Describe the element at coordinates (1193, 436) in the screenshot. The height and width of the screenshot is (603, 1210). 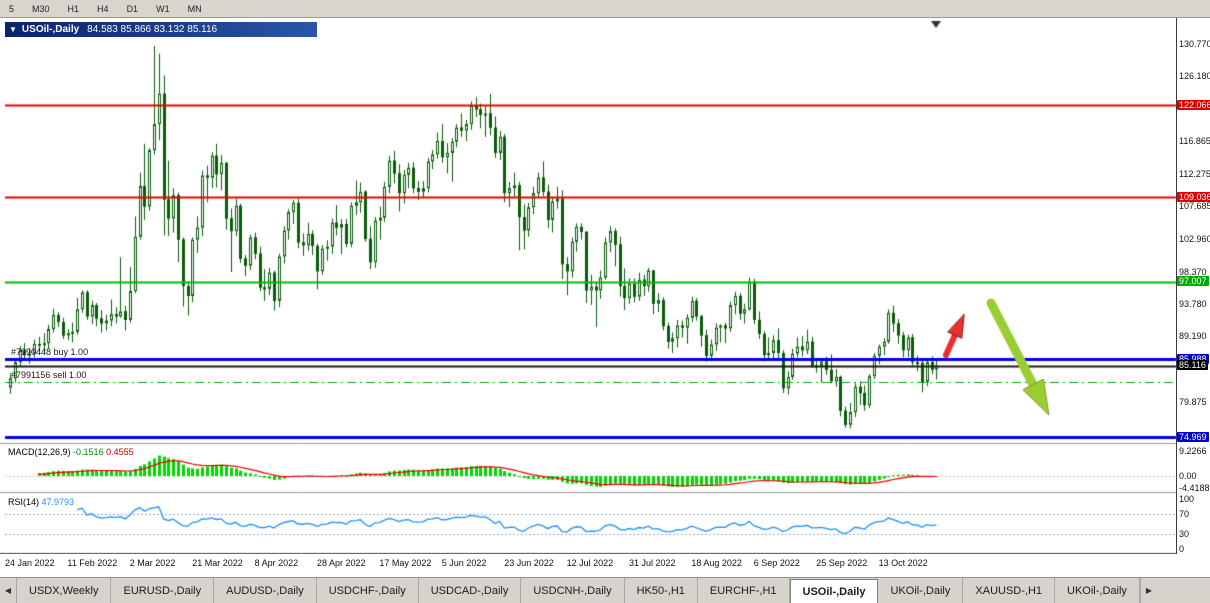
I see `price-axis-highlight-label: 74.969` at that location.